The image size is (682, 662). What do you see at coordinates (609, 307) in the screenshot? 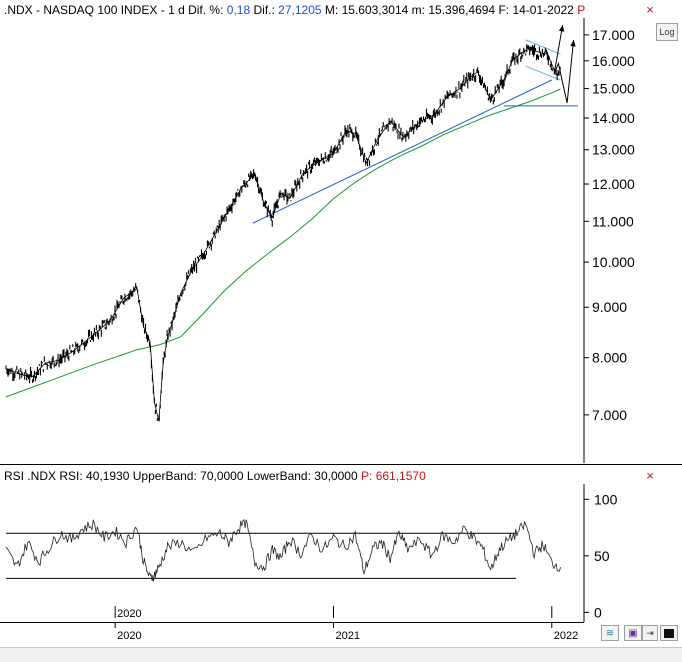
I see `price-y-tick-label: 9.000` at bounding box center [609, 307].